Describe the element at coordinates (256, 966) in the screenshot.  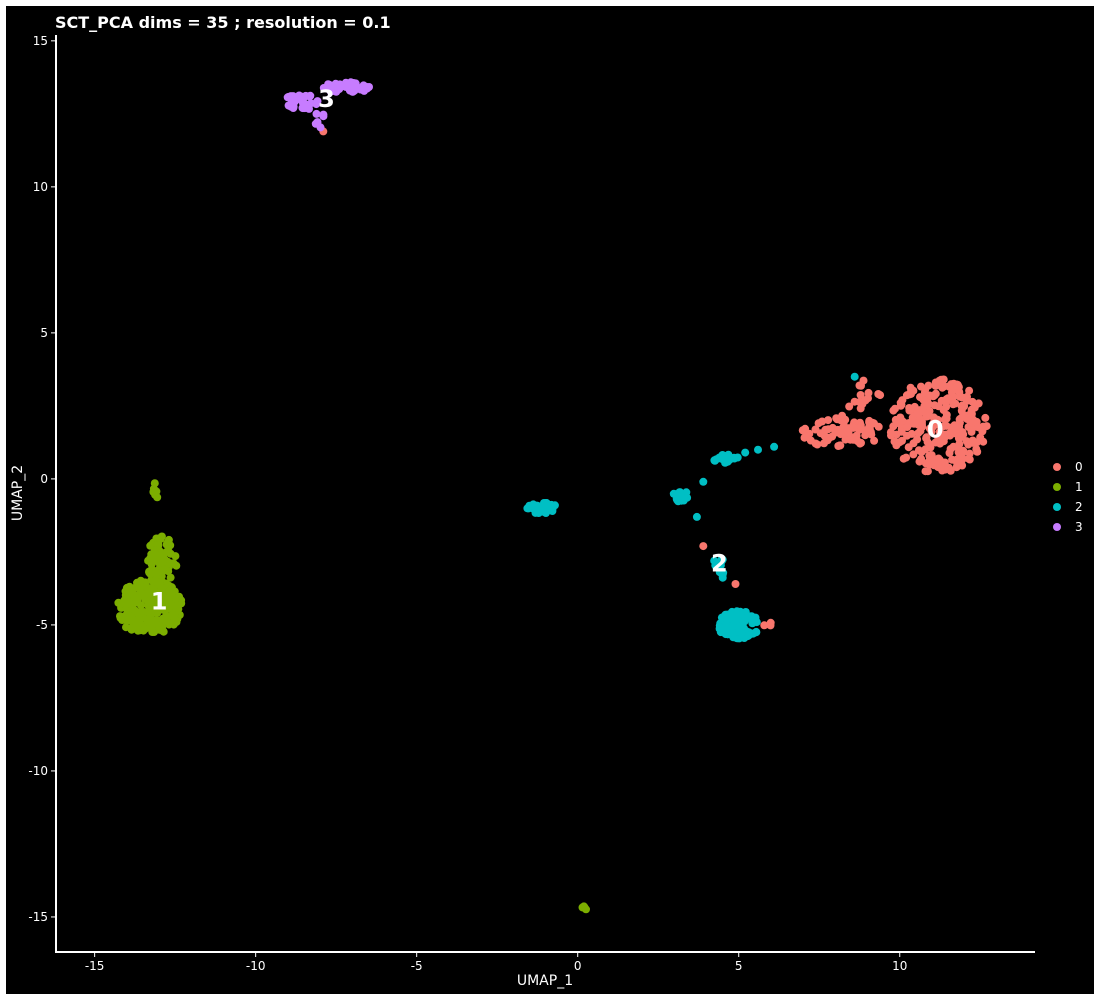
I see `x-tick-label: -10` at that location.